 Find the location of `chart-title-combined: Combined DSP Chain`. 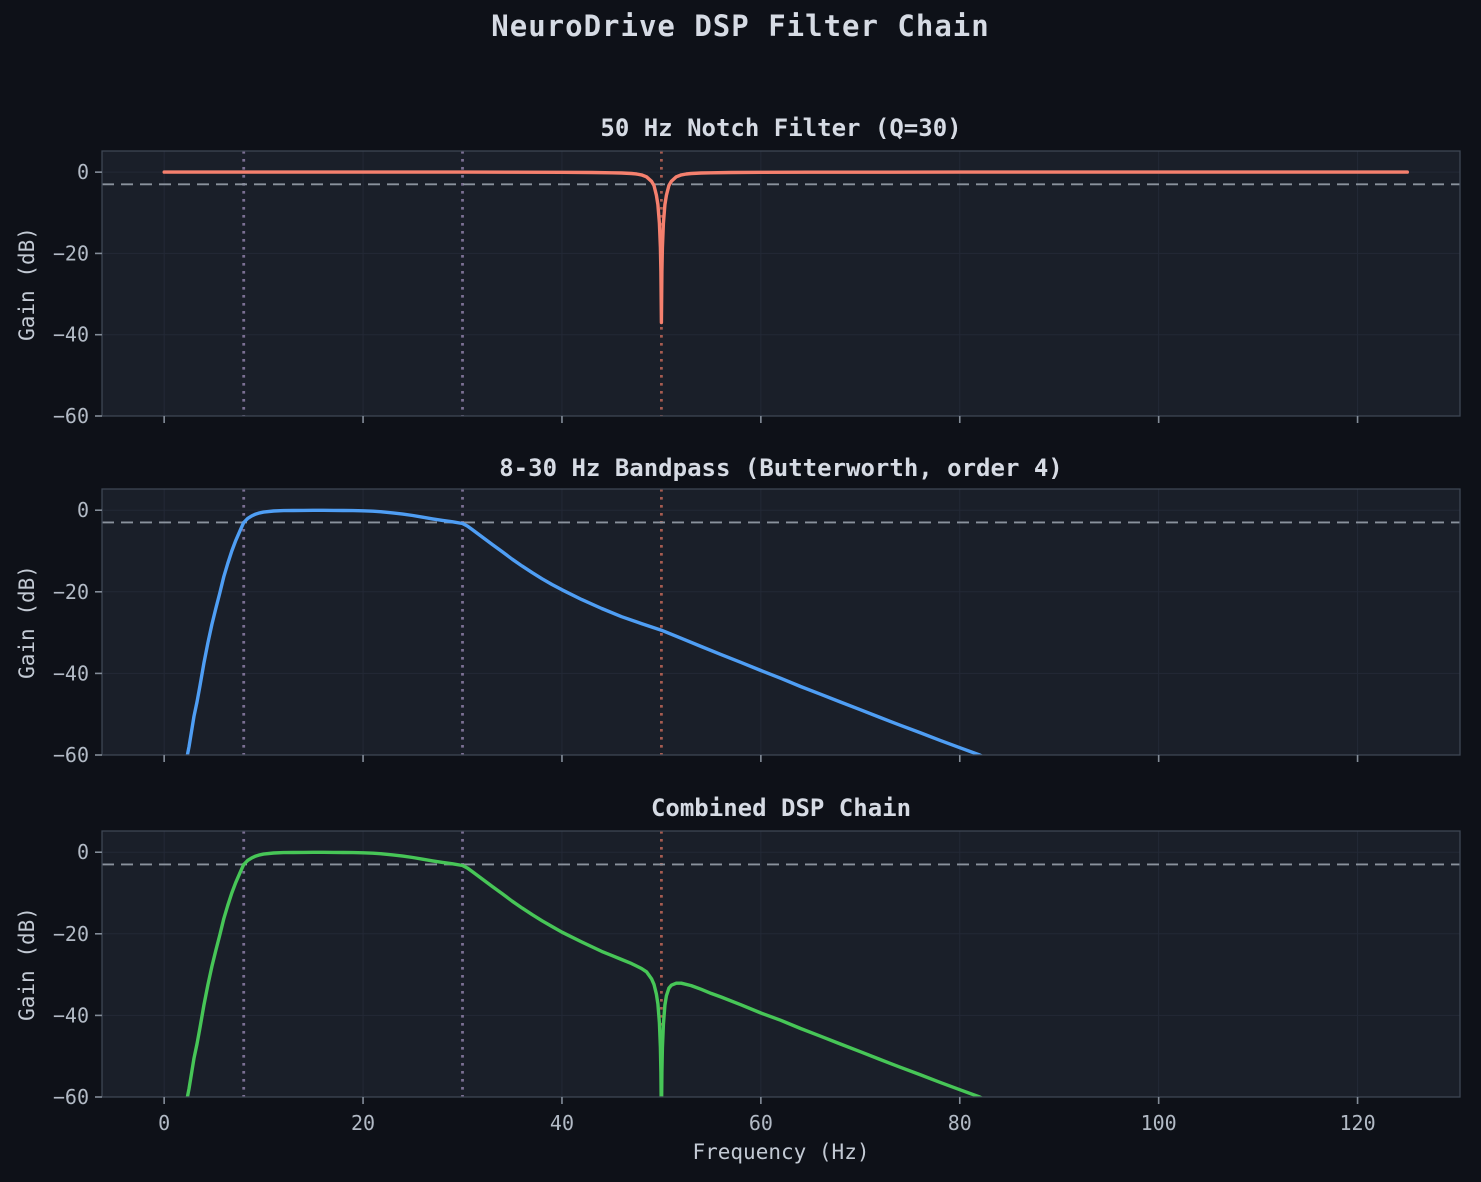

chart-title-combined: Combined DSP Chain is located at coordinates (781, 808).